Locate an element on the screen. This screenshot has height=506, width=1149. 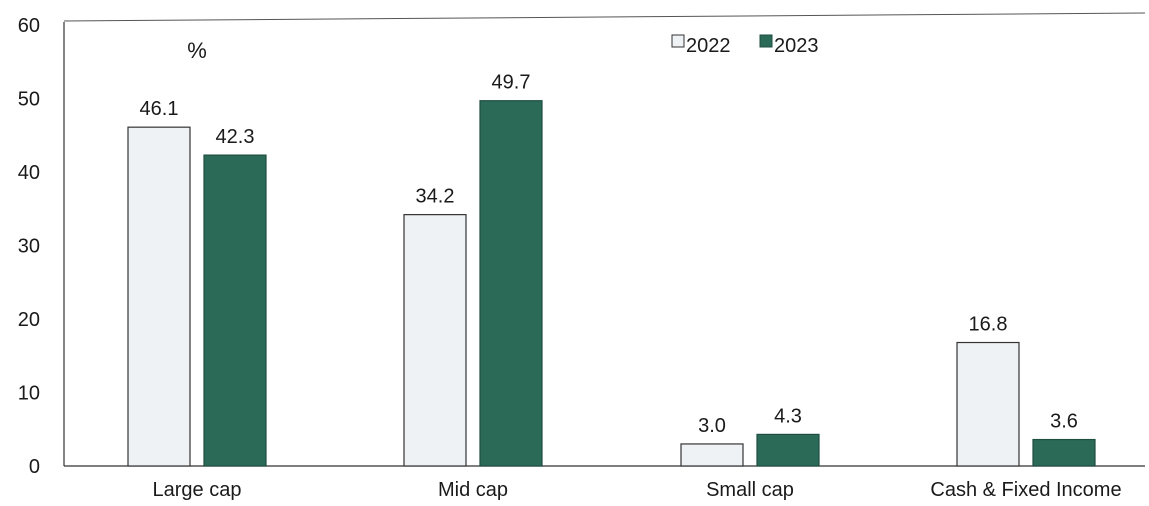
legend-label-2022: 2022 is located at coordinates (708, 46).